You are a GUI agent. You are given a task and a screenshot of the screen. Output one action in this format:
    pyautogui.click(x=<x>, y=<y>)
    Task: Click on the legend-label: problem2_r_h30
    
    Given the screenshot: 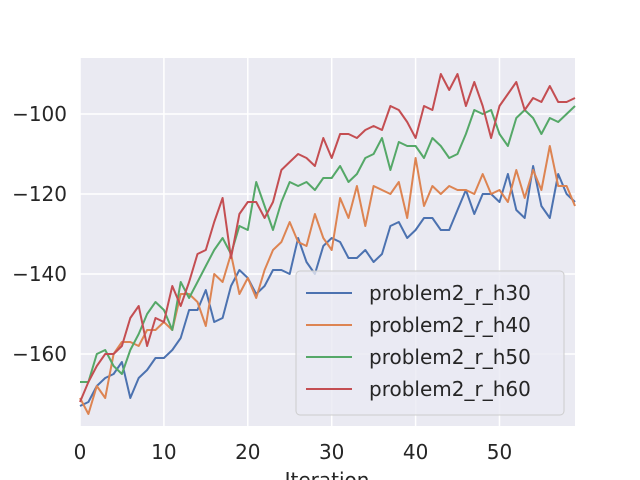 What is the action you would take?
    pyautogui.click(x=450, y=293)
    